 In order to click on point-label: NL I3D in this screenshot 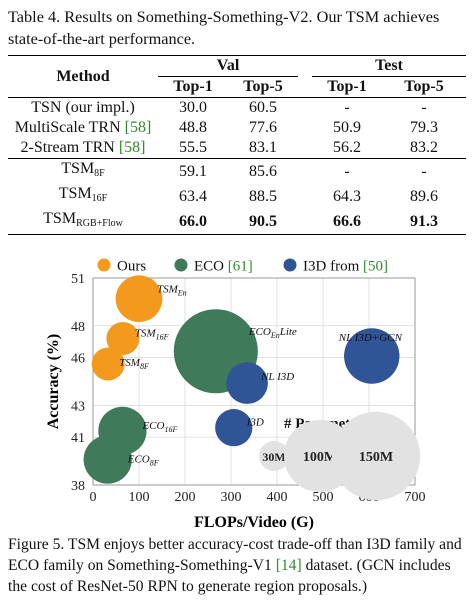, I will do `click(277, 377)`.